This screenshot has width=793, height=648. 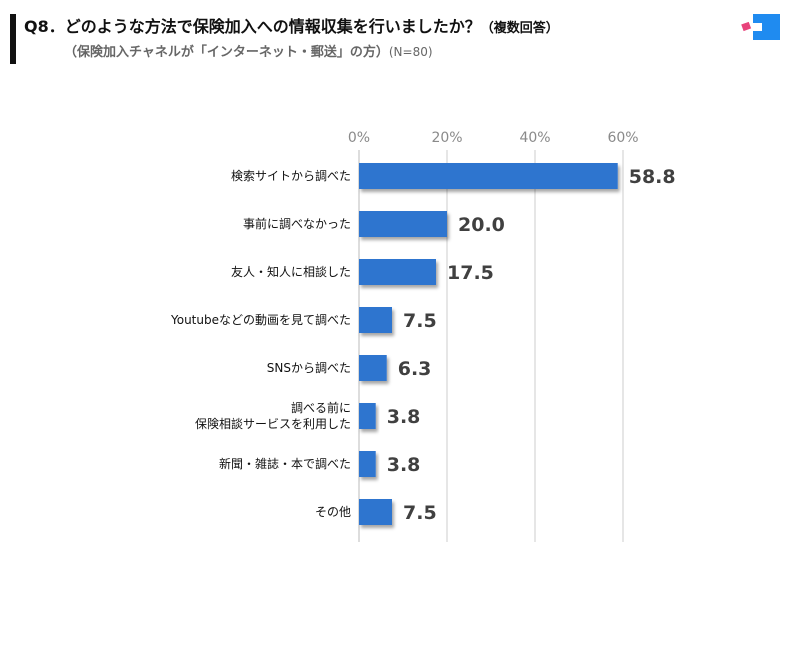 I want to click on logo-white-notch, so click(x=757, y=27).